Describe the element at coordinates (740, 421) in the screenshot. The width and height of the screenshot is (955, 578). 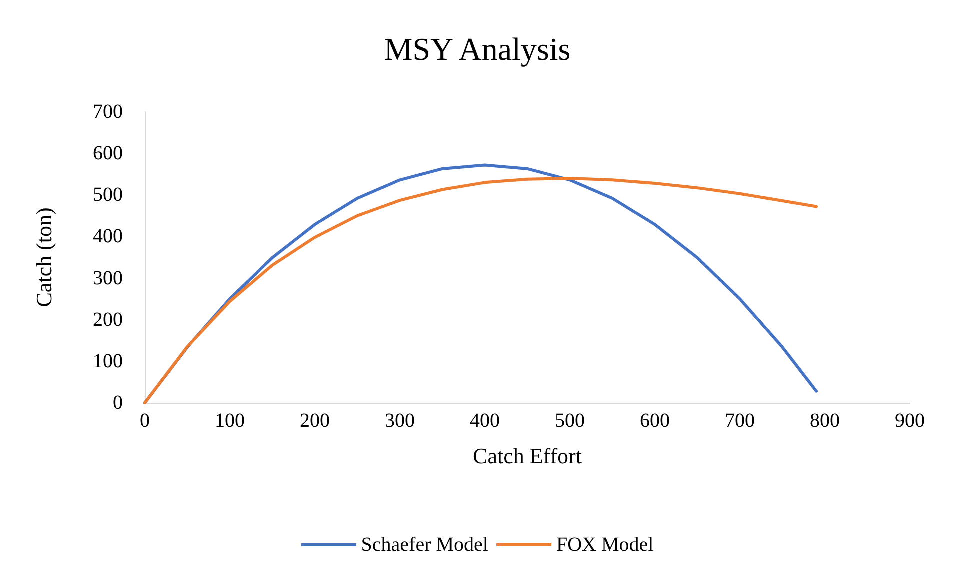
I see `x-tick-label: 700` at that location.